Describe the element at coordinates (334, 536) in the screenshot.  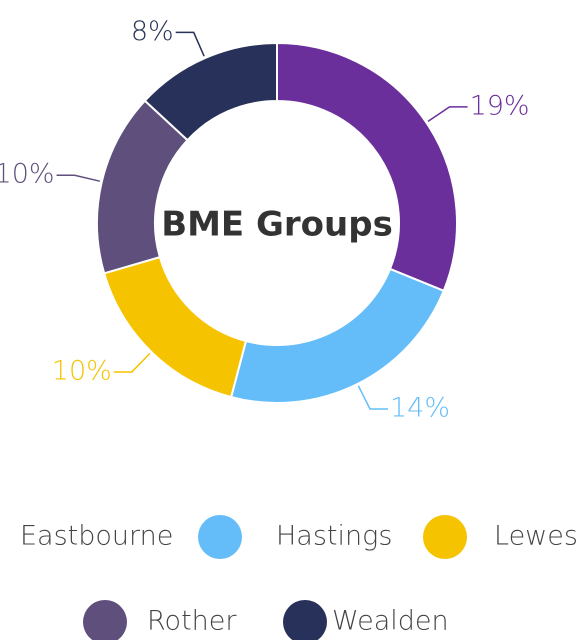
I see `legend-label: Hastings` at that location.